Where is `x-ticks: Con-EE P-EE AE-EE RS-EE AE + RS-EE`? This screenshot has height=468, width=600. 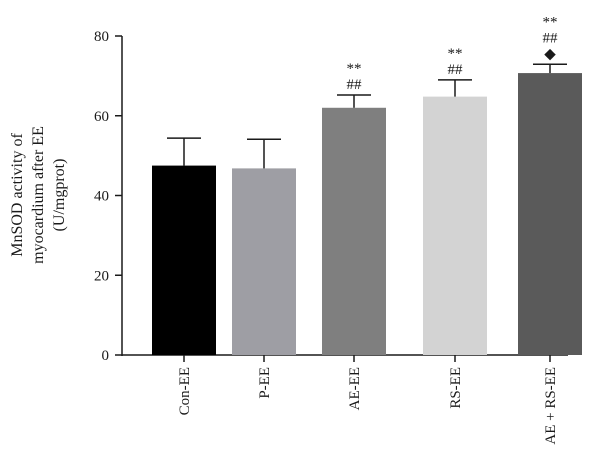
x-ticks: Con-EE P-EE AE-EE RS-EE AE + RS-EE is located at coordinates (368, 400).